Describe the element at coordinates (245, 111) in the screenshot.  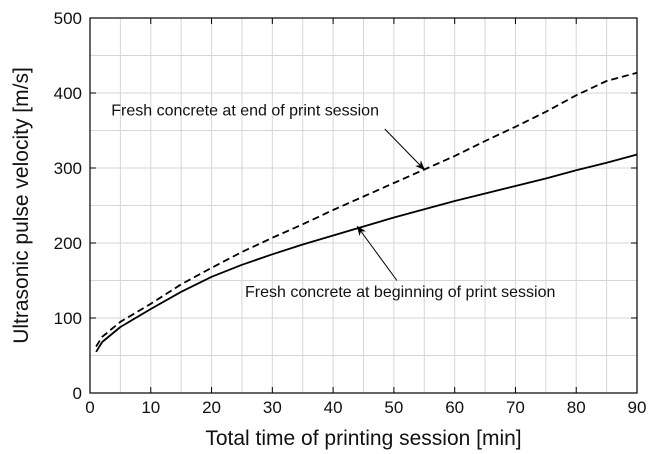
I see `annotation-label-0: Fresh concrete at end of print session` at that location.